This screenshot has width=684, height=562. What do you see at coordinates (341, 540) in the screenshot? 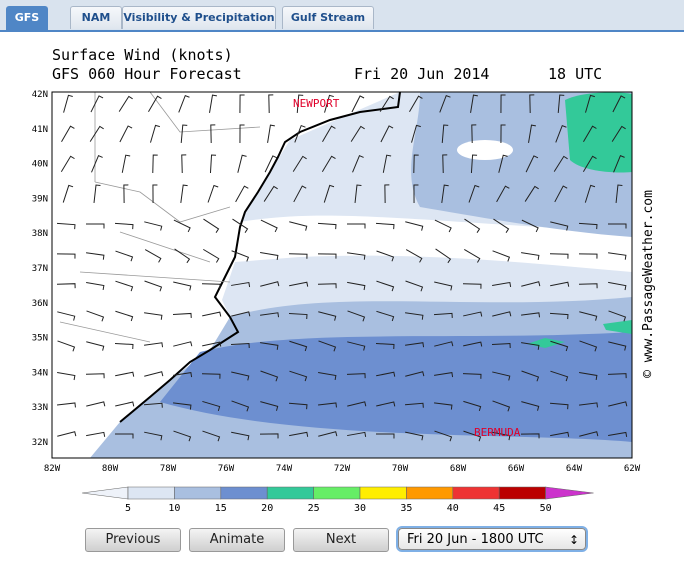
I see `nav-button: Next` at bounding box center [341, 540].